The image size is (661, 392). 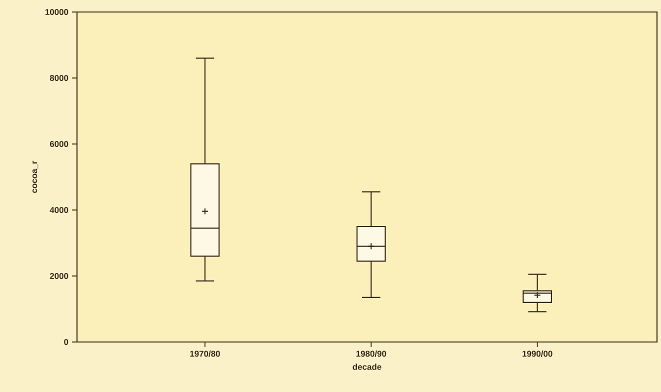 What do you see at coordinates (56, 12) in the screenshot?
I see `y-tick-label: 10000` at bounding box center [56, 12].